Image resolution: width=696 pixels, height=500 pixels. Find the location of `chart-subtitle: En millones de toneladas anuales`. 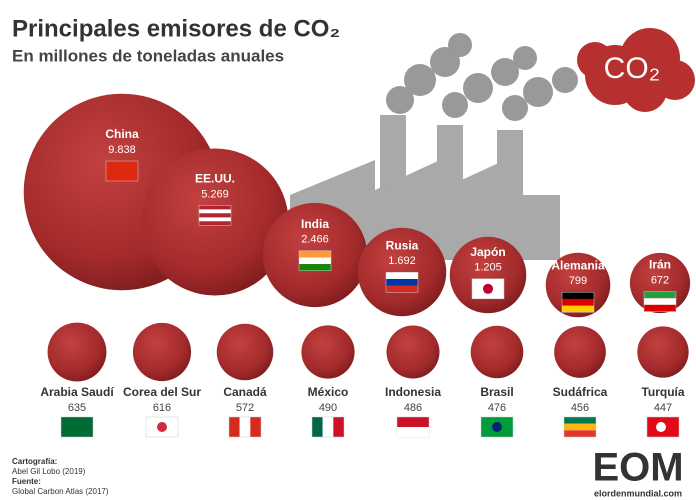

chart-subtitle: En millones de toneladas anuales is located at coordinates (148, 55).